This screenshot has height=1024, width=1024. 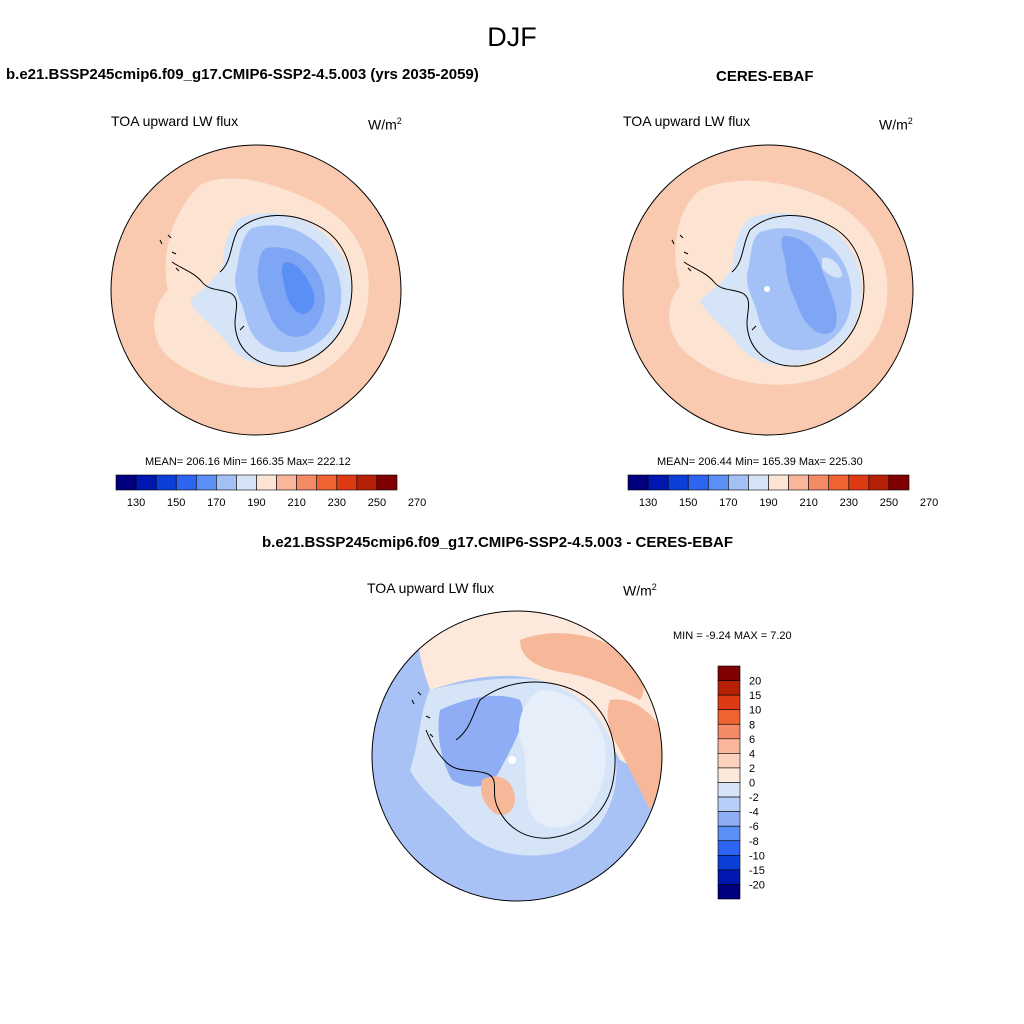 What do you see at coordinates (648, 503) in the screenshot?
I see `panel2-colorbar-tick-label: 130` at bounding box center [648, 503].